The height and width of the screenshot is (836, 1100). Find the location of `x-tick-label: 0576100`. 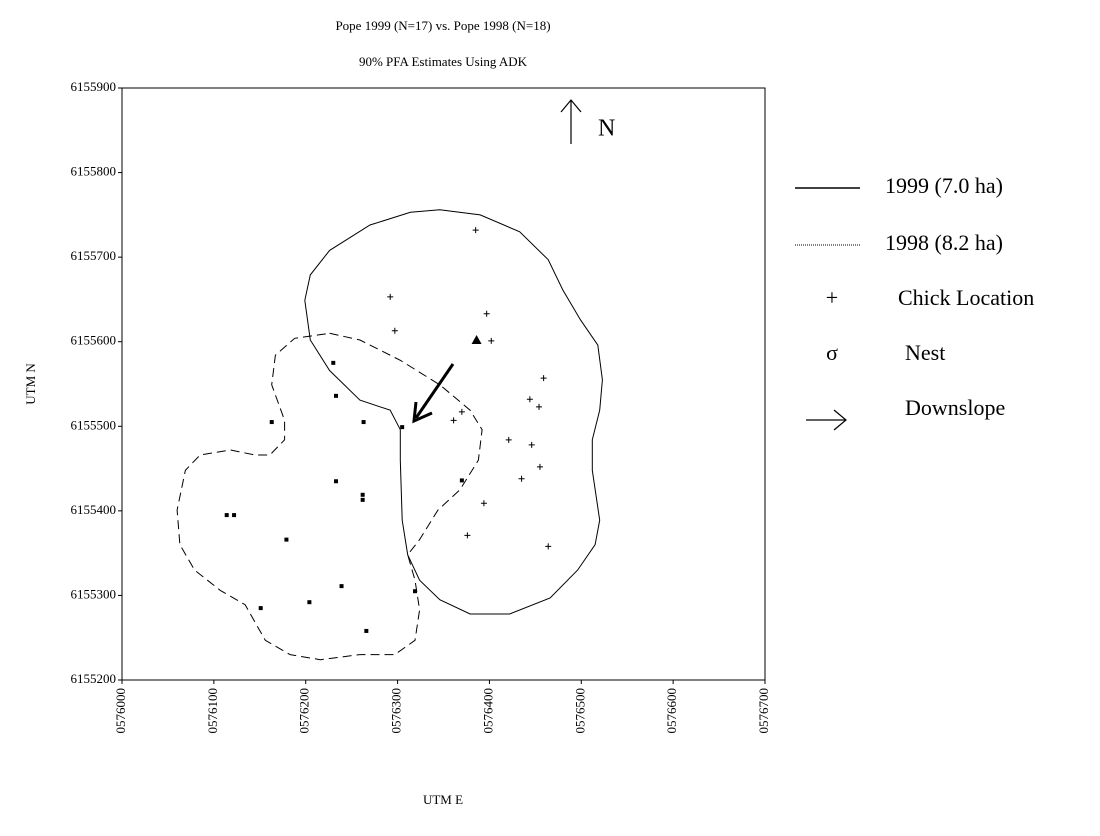

x-tick-label: 0576100 is located at coordinates (212, 711).